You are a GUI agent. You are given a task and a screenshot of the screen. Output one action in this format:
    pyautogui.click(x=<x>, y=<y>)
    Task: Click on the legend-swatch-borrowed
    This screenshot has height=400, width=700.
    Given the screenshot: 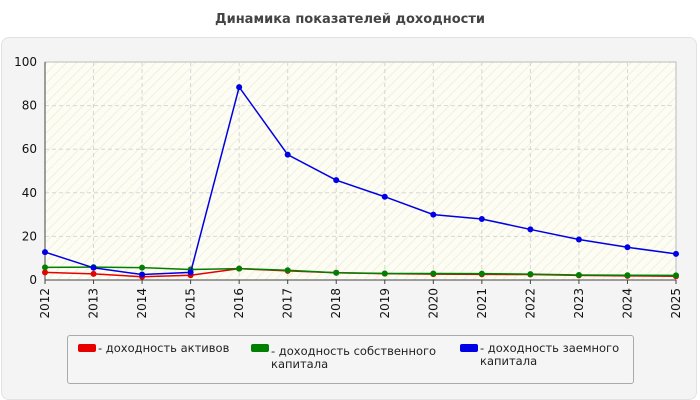 What is the action you would take?
    pyautogui.click(x=469, y=348)
    